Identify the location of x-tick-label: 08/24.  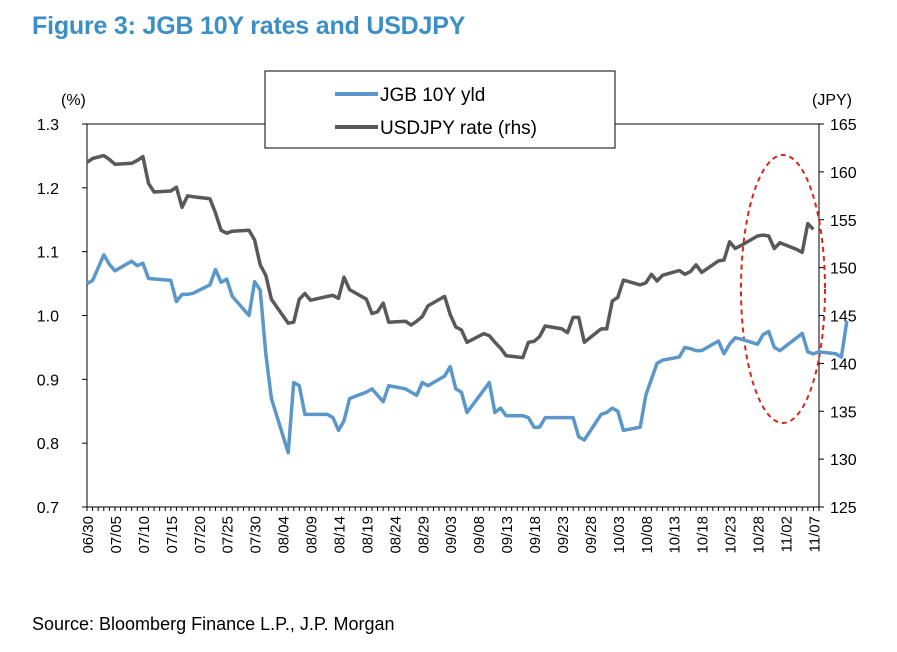
(395, 535).